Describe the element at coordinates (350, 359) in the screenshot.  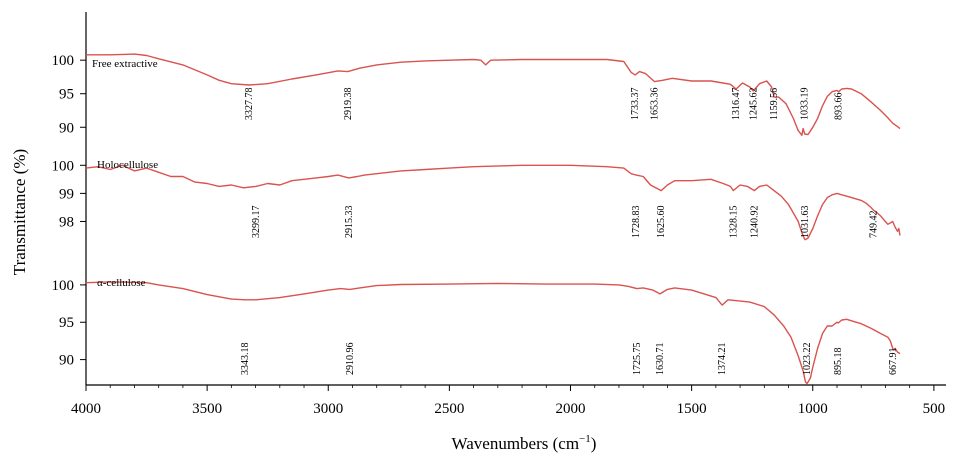
I see `peak-label: 2910.96` at that location.